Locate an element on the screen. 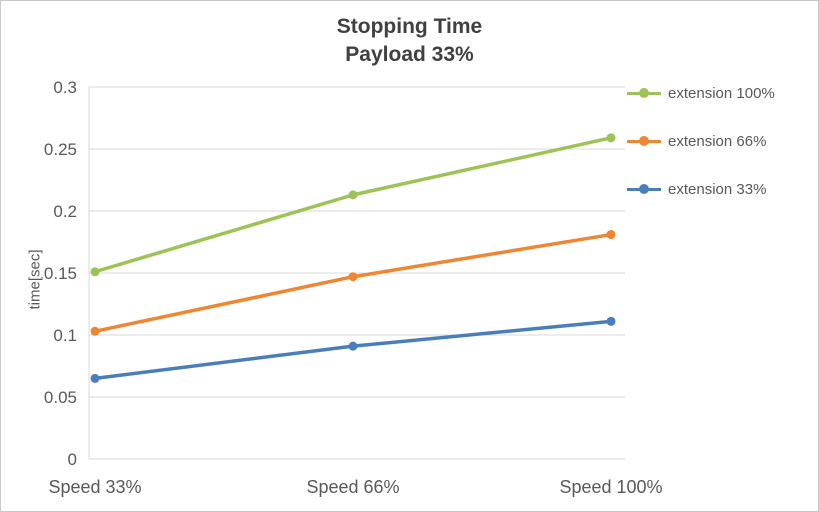 The height and width of the screenshot is (512, 819). y-tick-label: 0.2 is located at coordinates (65, 211).